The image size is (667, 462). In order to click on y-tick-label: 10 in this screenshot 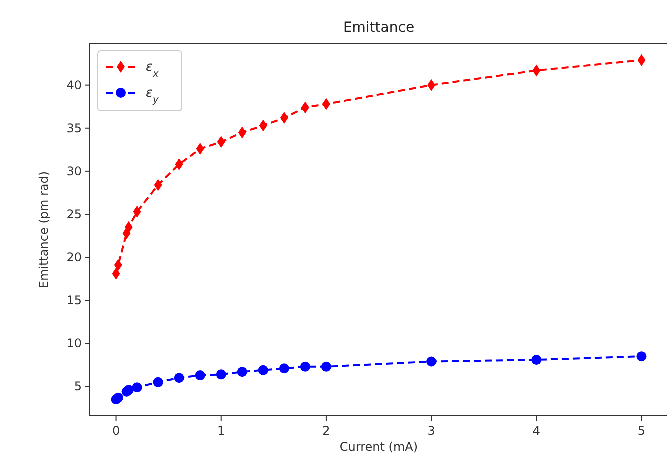, I will do `click(74, 343)`.